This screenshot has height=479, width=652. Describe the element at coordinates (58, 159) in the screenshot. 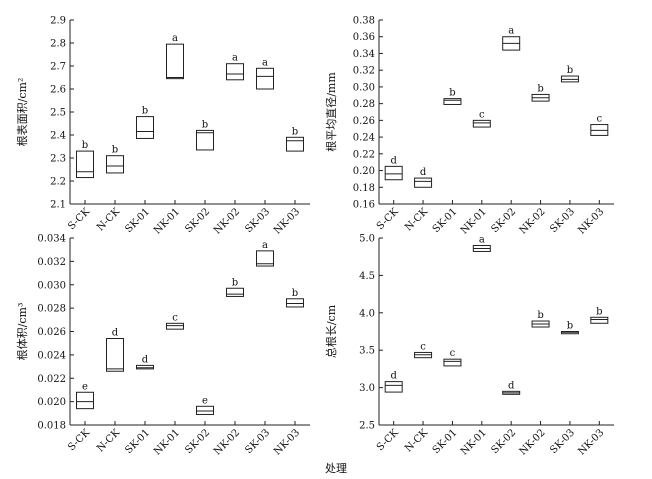

I see `y-tick-label: 2.3` at that location.